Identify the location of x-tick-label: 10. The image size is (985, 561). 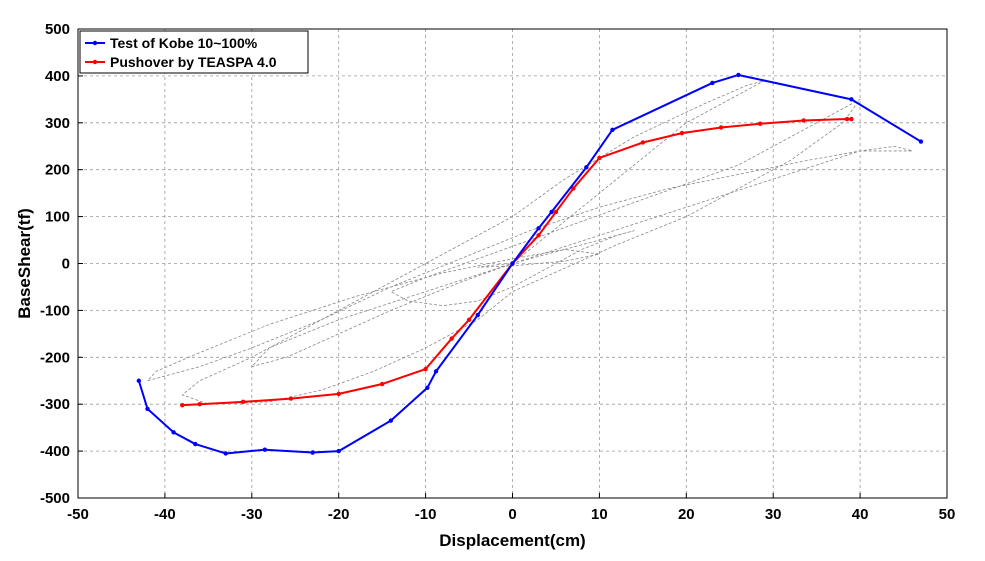
(599, 514).